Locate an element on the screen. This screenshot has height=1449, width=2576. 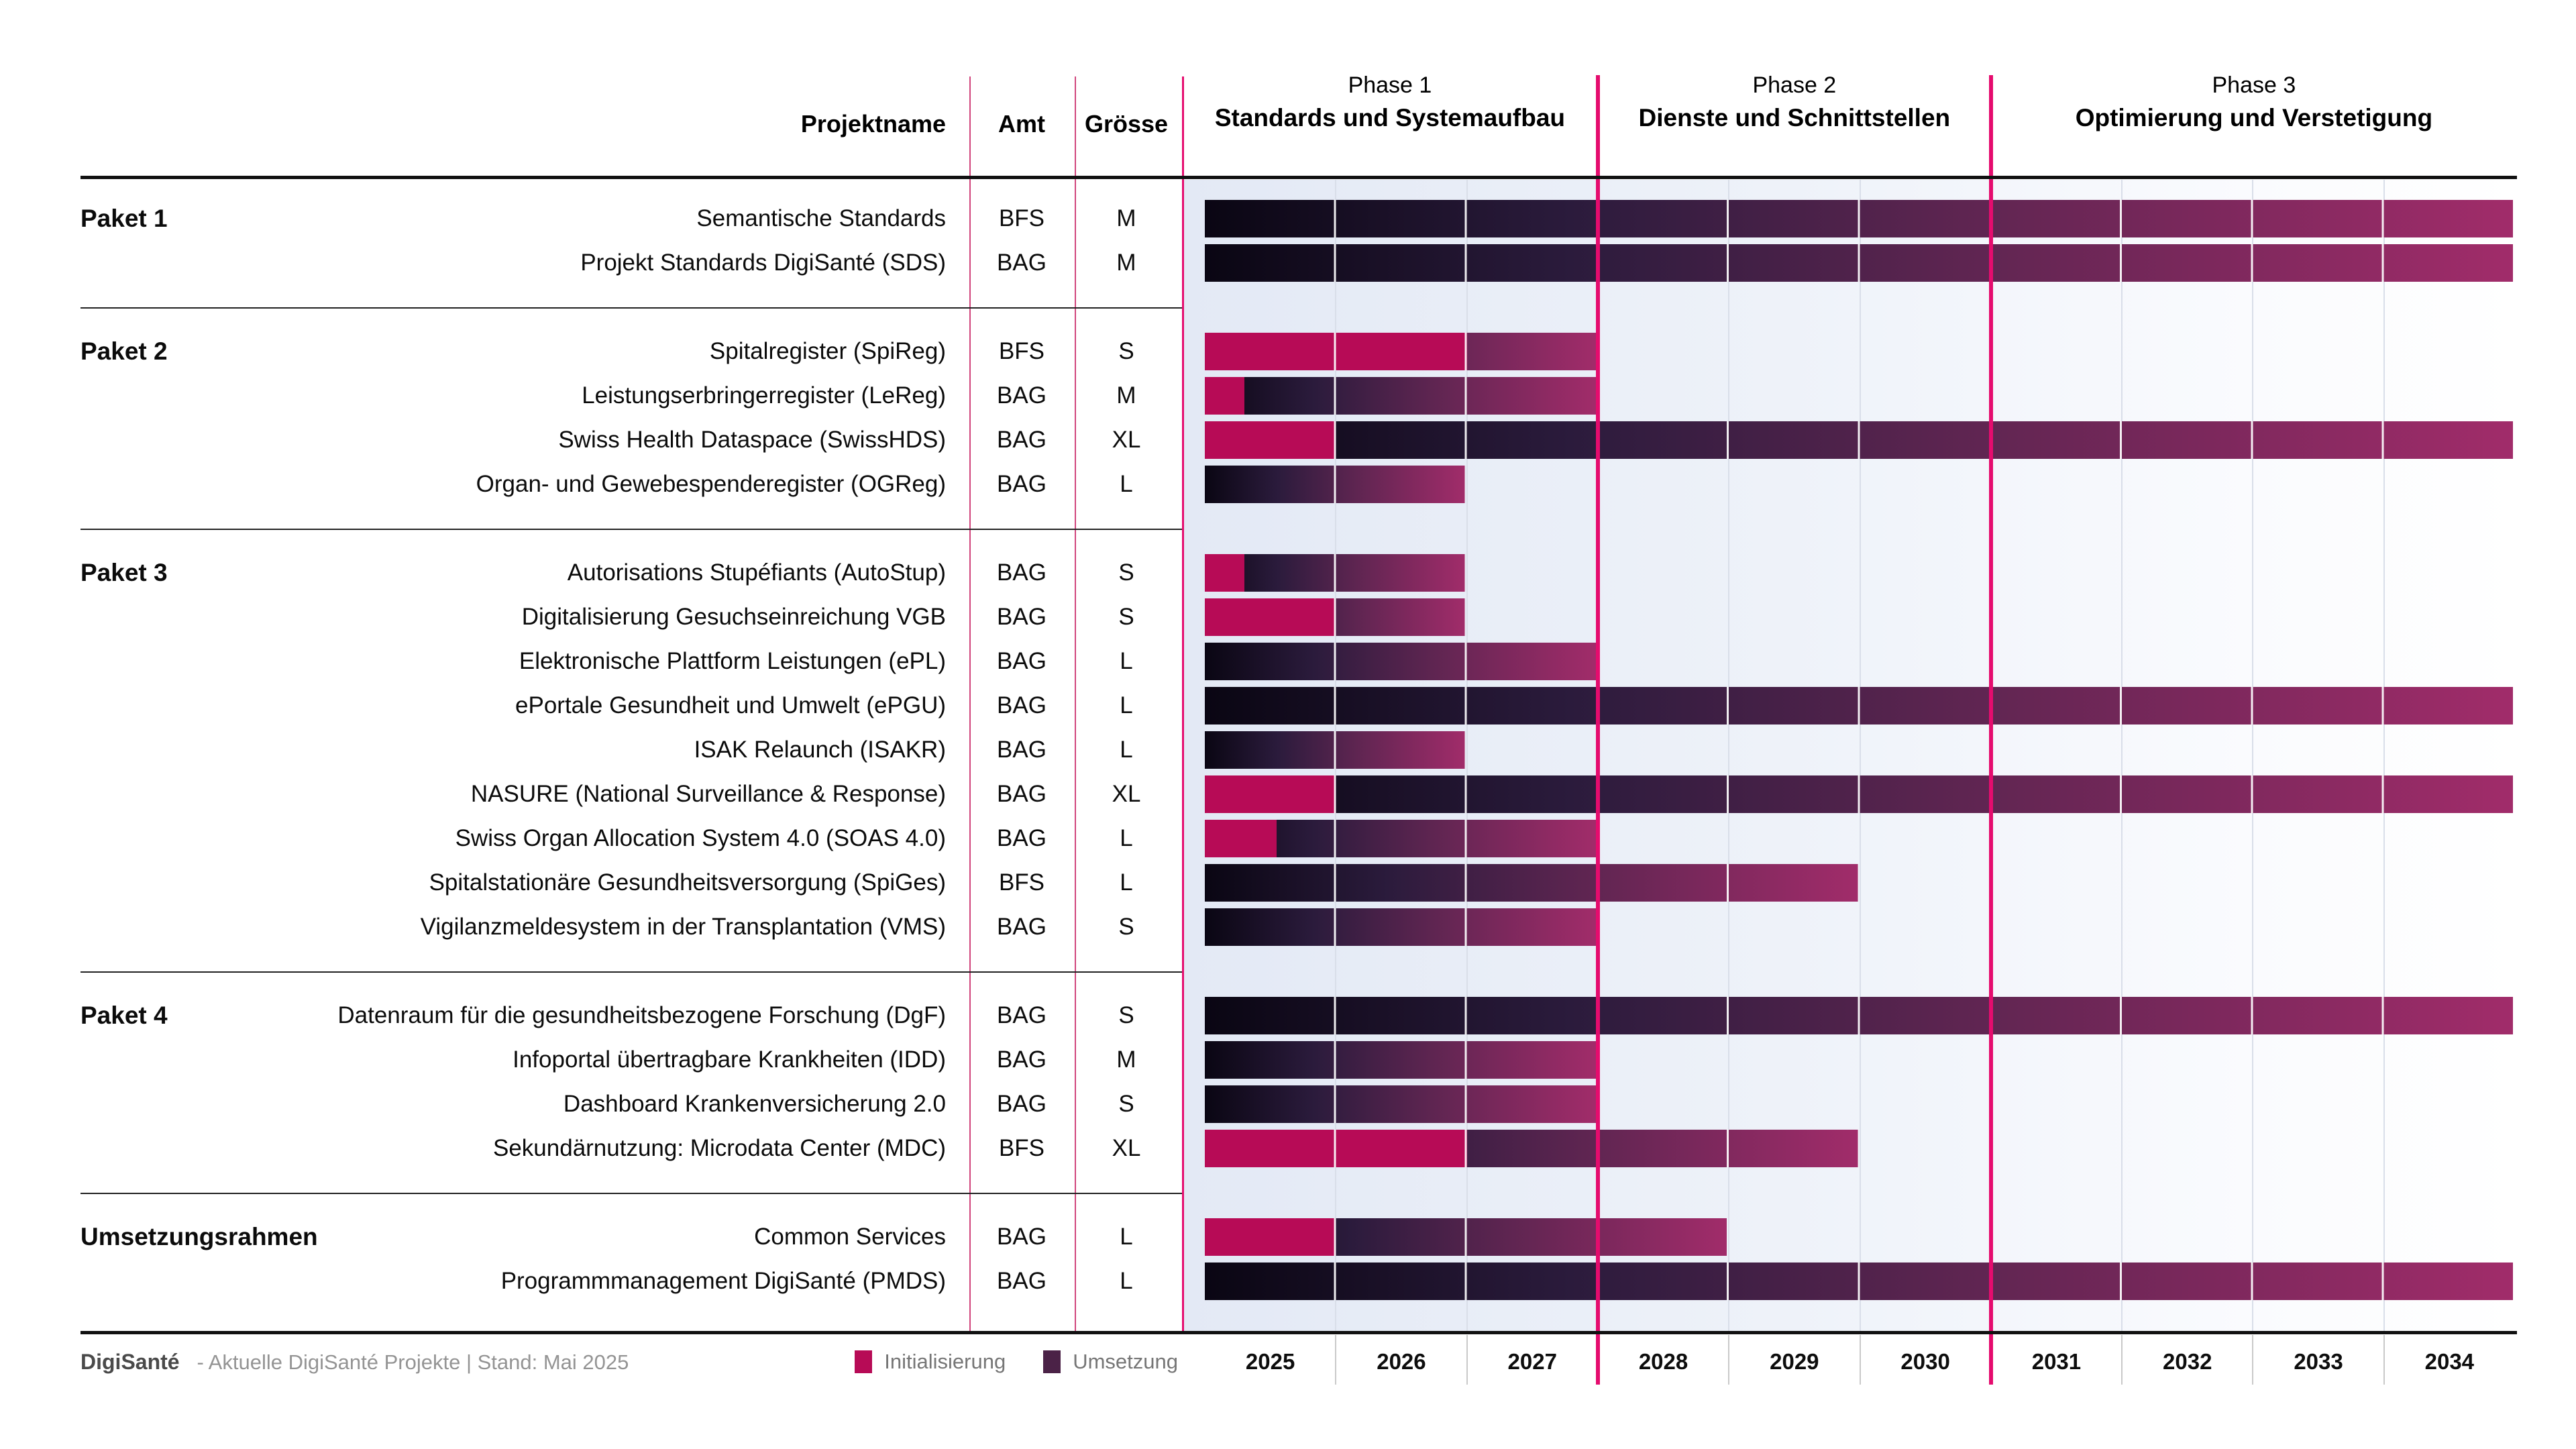
group-label-3: Paket 4 is located at coordinates (124, 1015).